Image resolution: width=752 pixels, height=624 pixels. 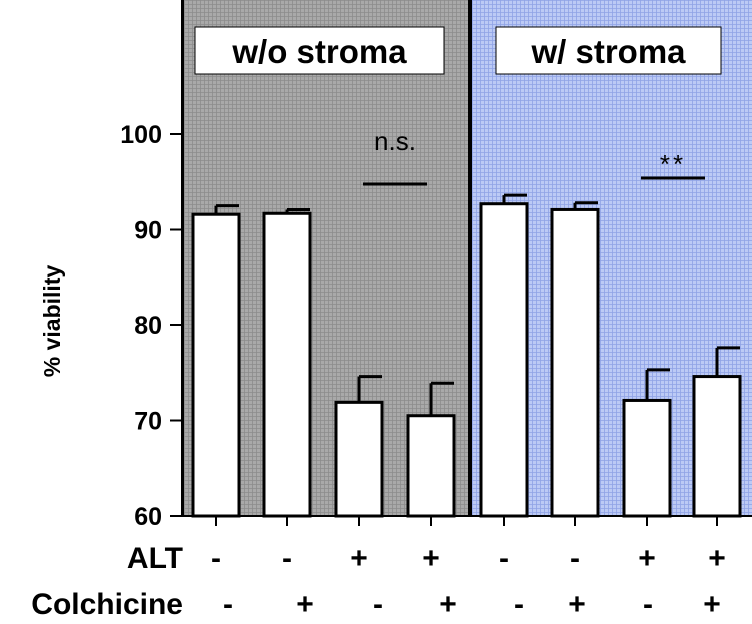 What do you see at coordinates (148, 326) in the screenshot?
I see `y-tick-label: 80` at bounding box center [148, 326].